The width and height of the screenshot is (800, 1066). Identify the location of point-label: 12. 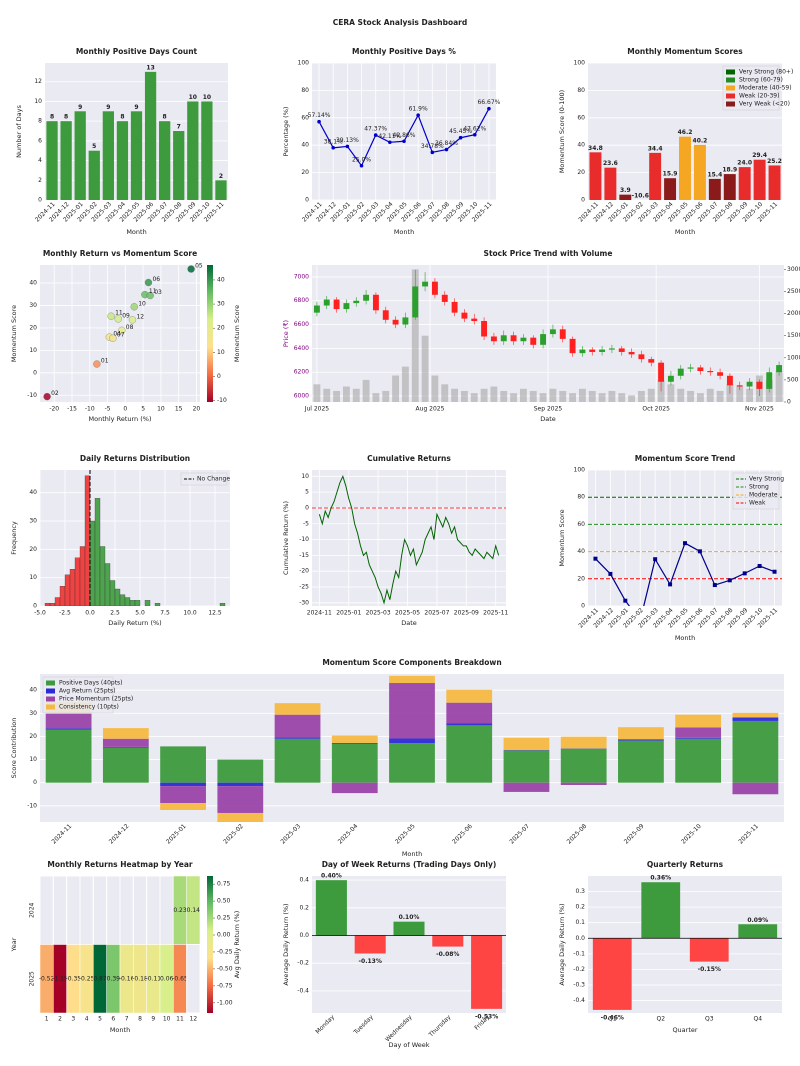
(140, 316).